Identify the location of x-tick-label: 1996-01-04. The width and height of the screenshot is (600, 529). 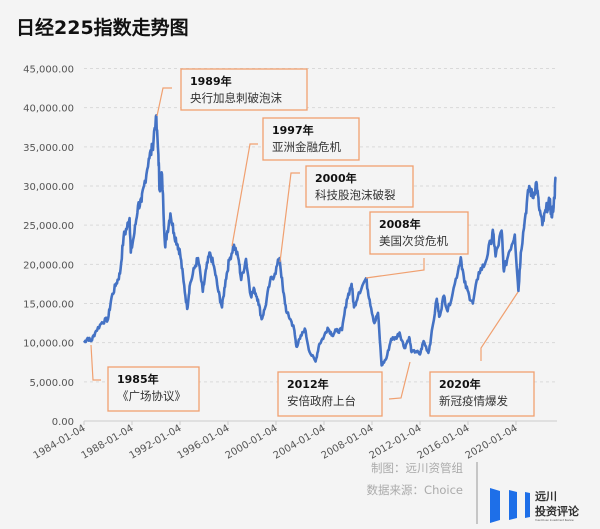
(204, 442).